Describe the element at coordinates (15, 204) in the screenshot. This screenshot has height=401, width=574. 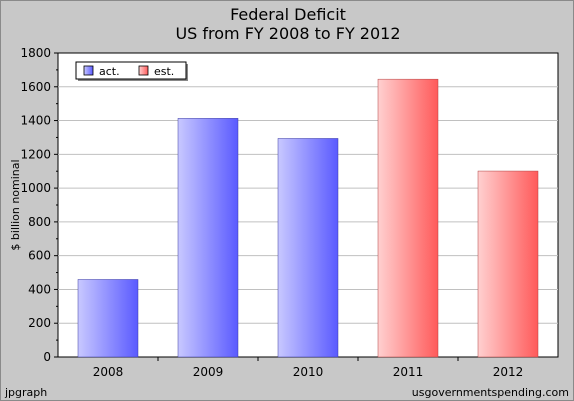
I see `y-axis-label: $ billion nominal` at that location.